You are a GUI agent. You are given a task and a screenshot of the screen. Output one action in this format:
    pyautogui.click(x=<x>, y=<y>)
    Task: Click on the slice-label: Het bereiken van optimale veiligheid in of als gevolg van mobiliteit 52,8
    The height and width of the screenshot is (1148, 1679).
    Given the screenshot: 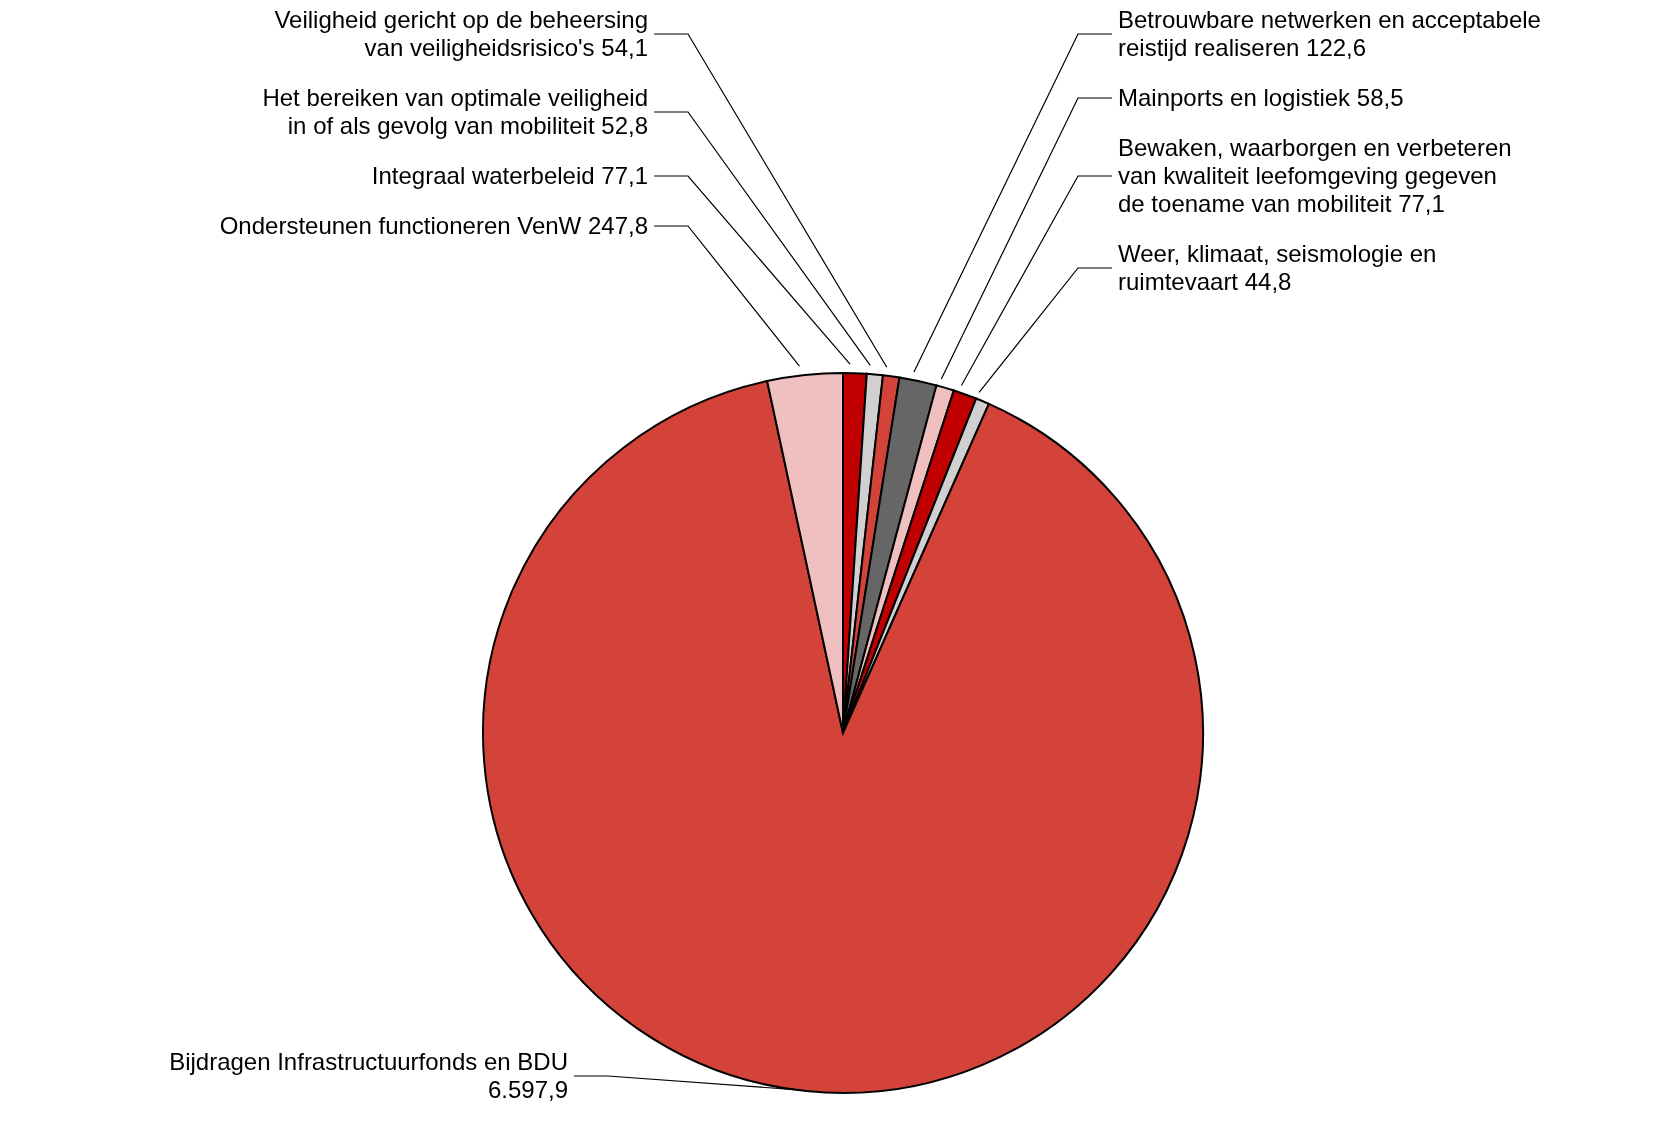 What is the action you would take?
    pyautogui.click(x=455, y=111)
    